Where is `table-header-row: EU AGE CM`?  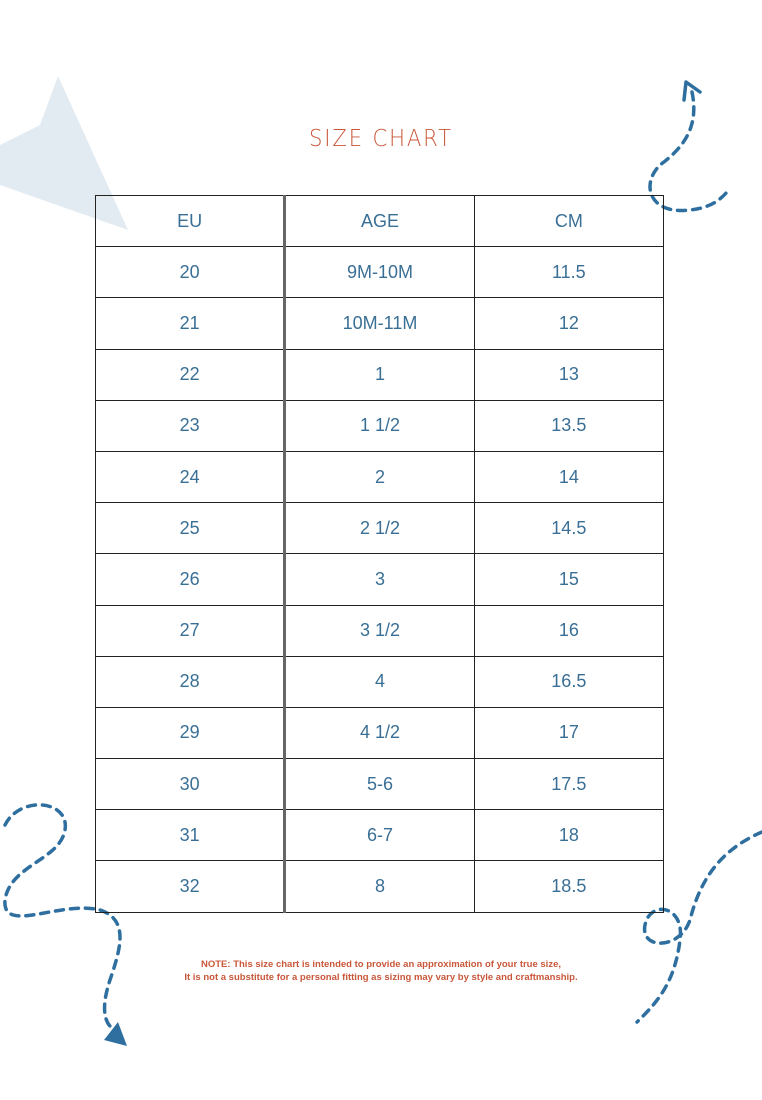 table-header-row: EU AGE CM is located at coordinates (379, 221).